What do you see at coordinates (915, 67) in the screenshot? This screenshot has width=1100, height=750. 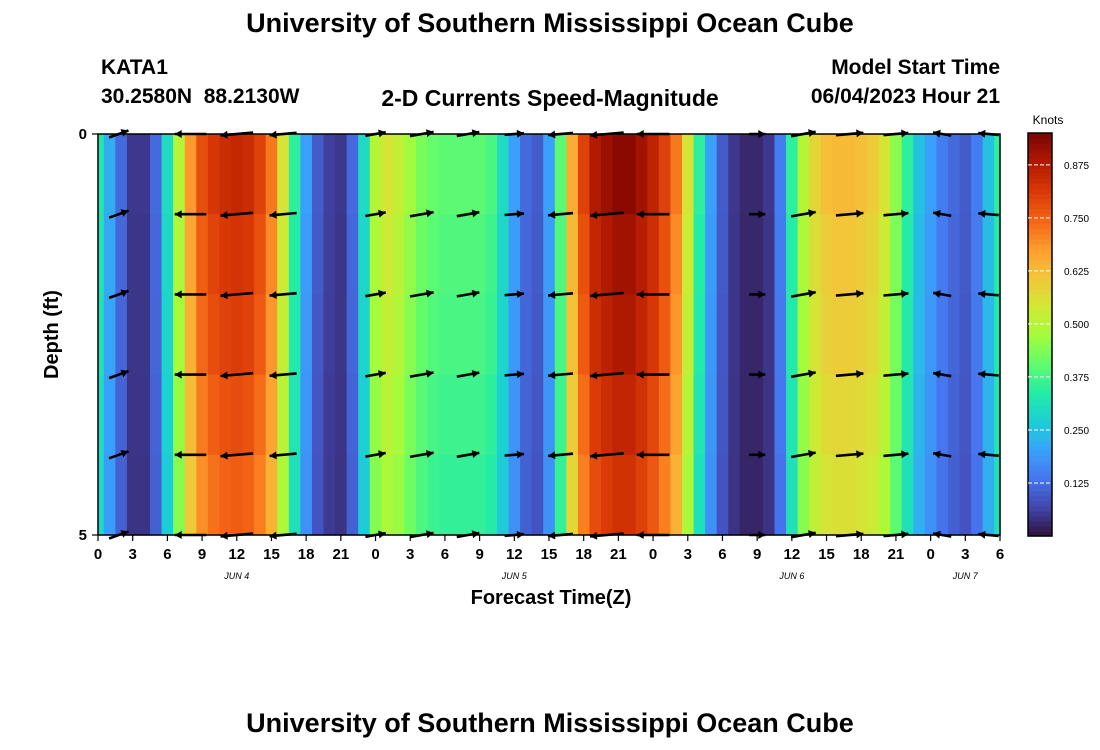 I see `model-start-label: Model Start Time` at bounding box center [915, 67].